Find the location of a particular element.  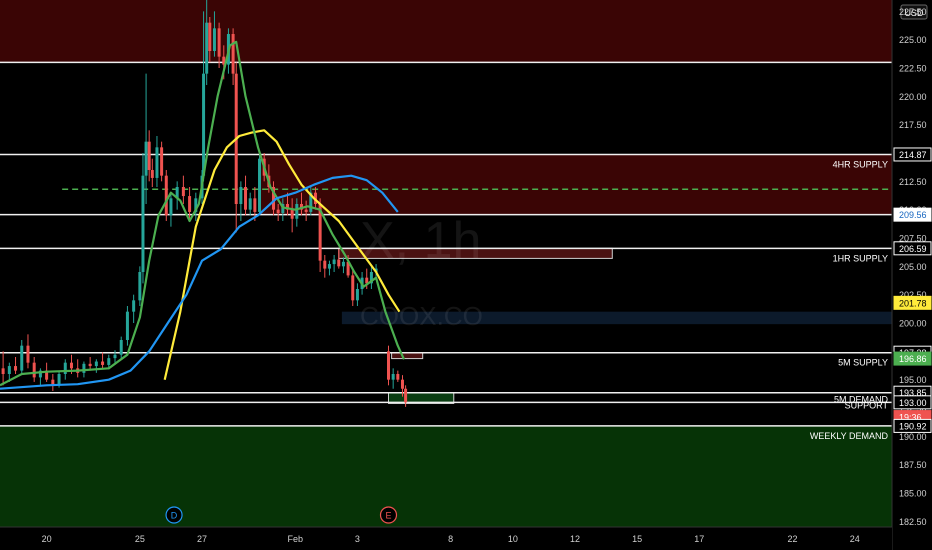

currency-badge is located at coordinates (914, 12).